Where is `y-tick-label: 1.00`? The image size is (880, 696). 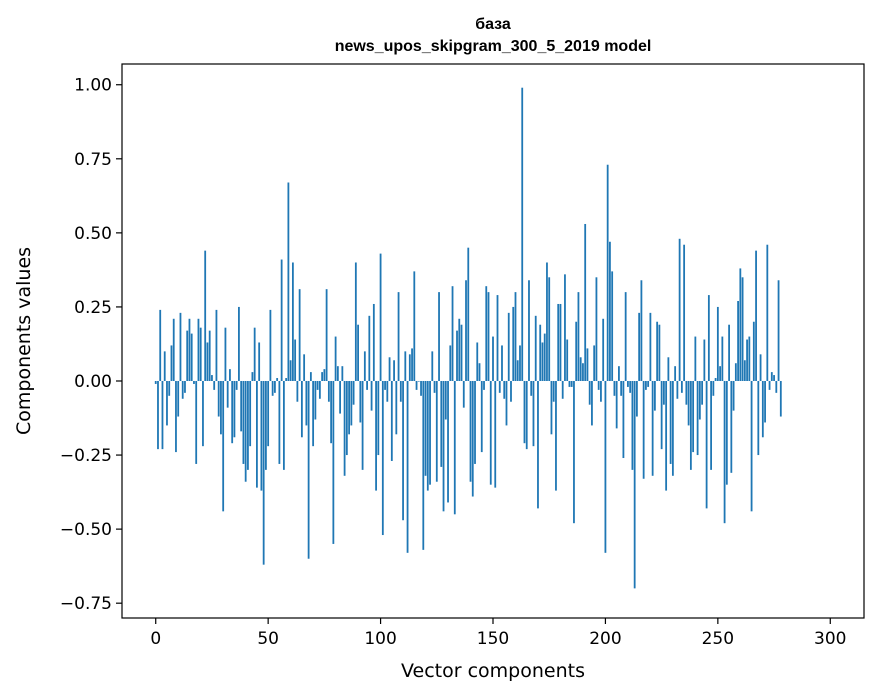
y-tick-label: 1.00 is located at coordinates (93, 86).